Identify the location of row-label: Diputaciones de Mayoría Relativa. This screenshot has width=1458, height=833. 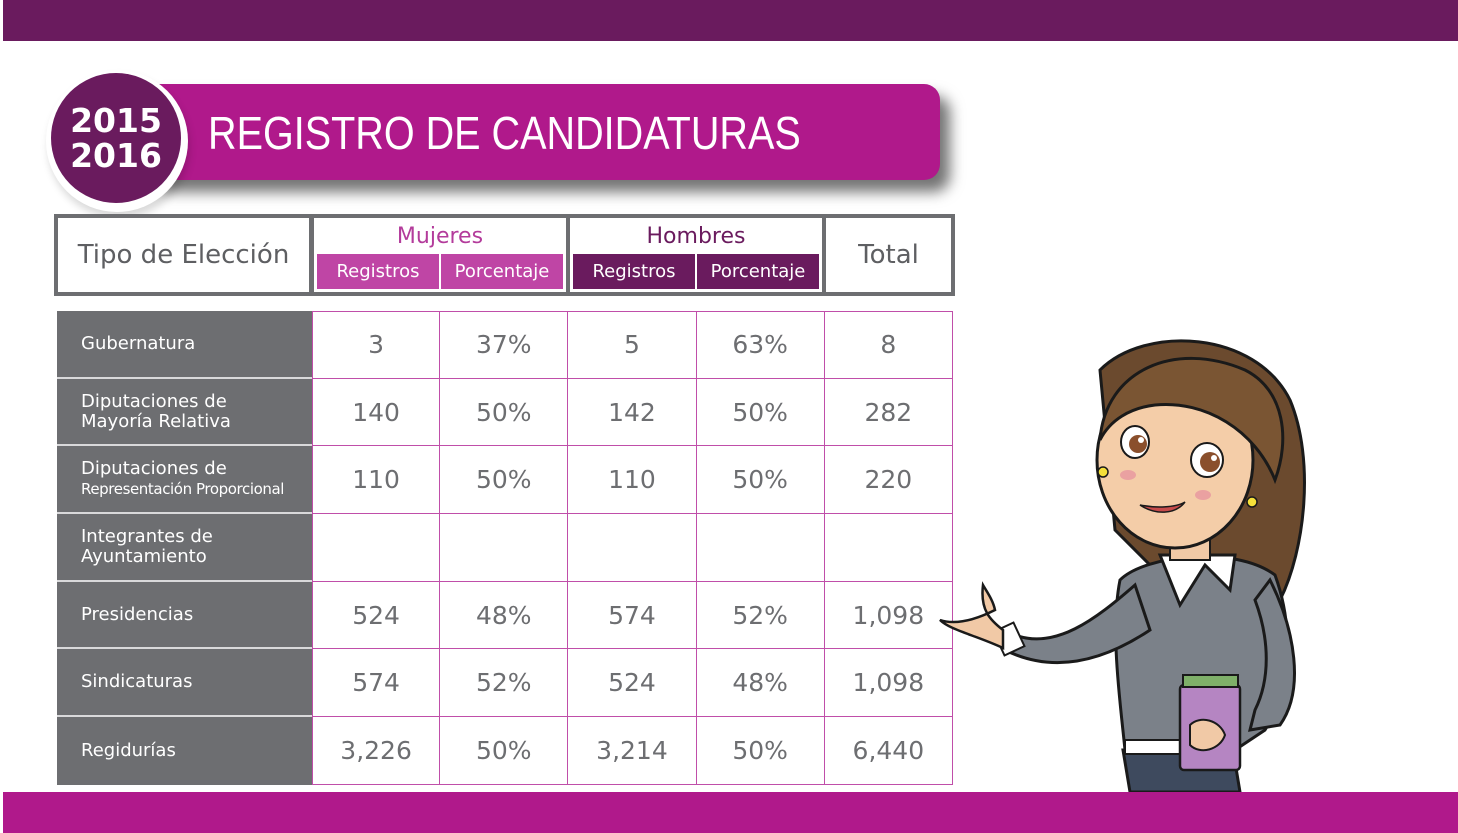
(184, 412).